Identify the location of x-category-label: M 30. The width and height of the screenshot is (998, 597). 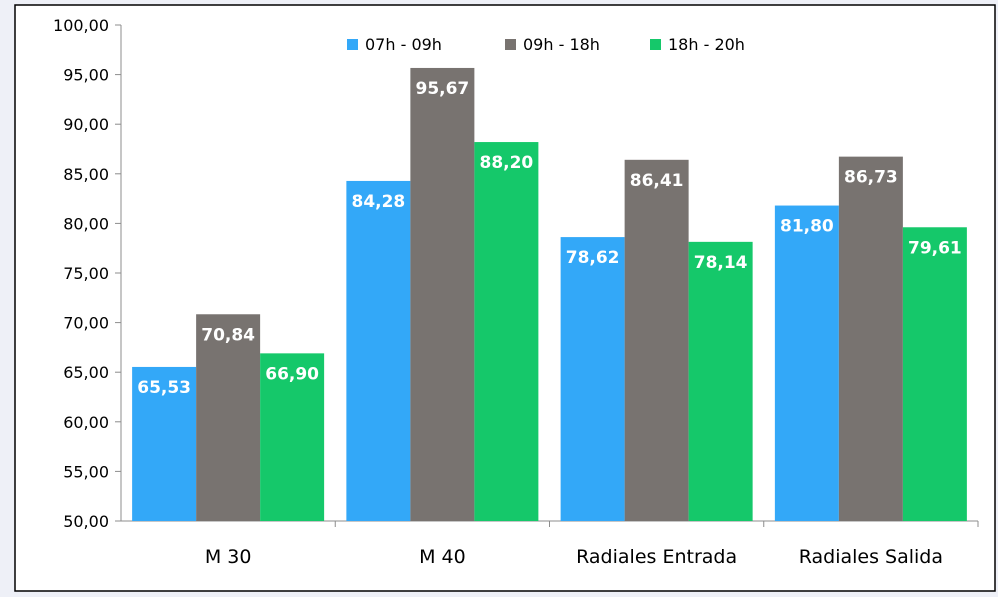
(228, 557).